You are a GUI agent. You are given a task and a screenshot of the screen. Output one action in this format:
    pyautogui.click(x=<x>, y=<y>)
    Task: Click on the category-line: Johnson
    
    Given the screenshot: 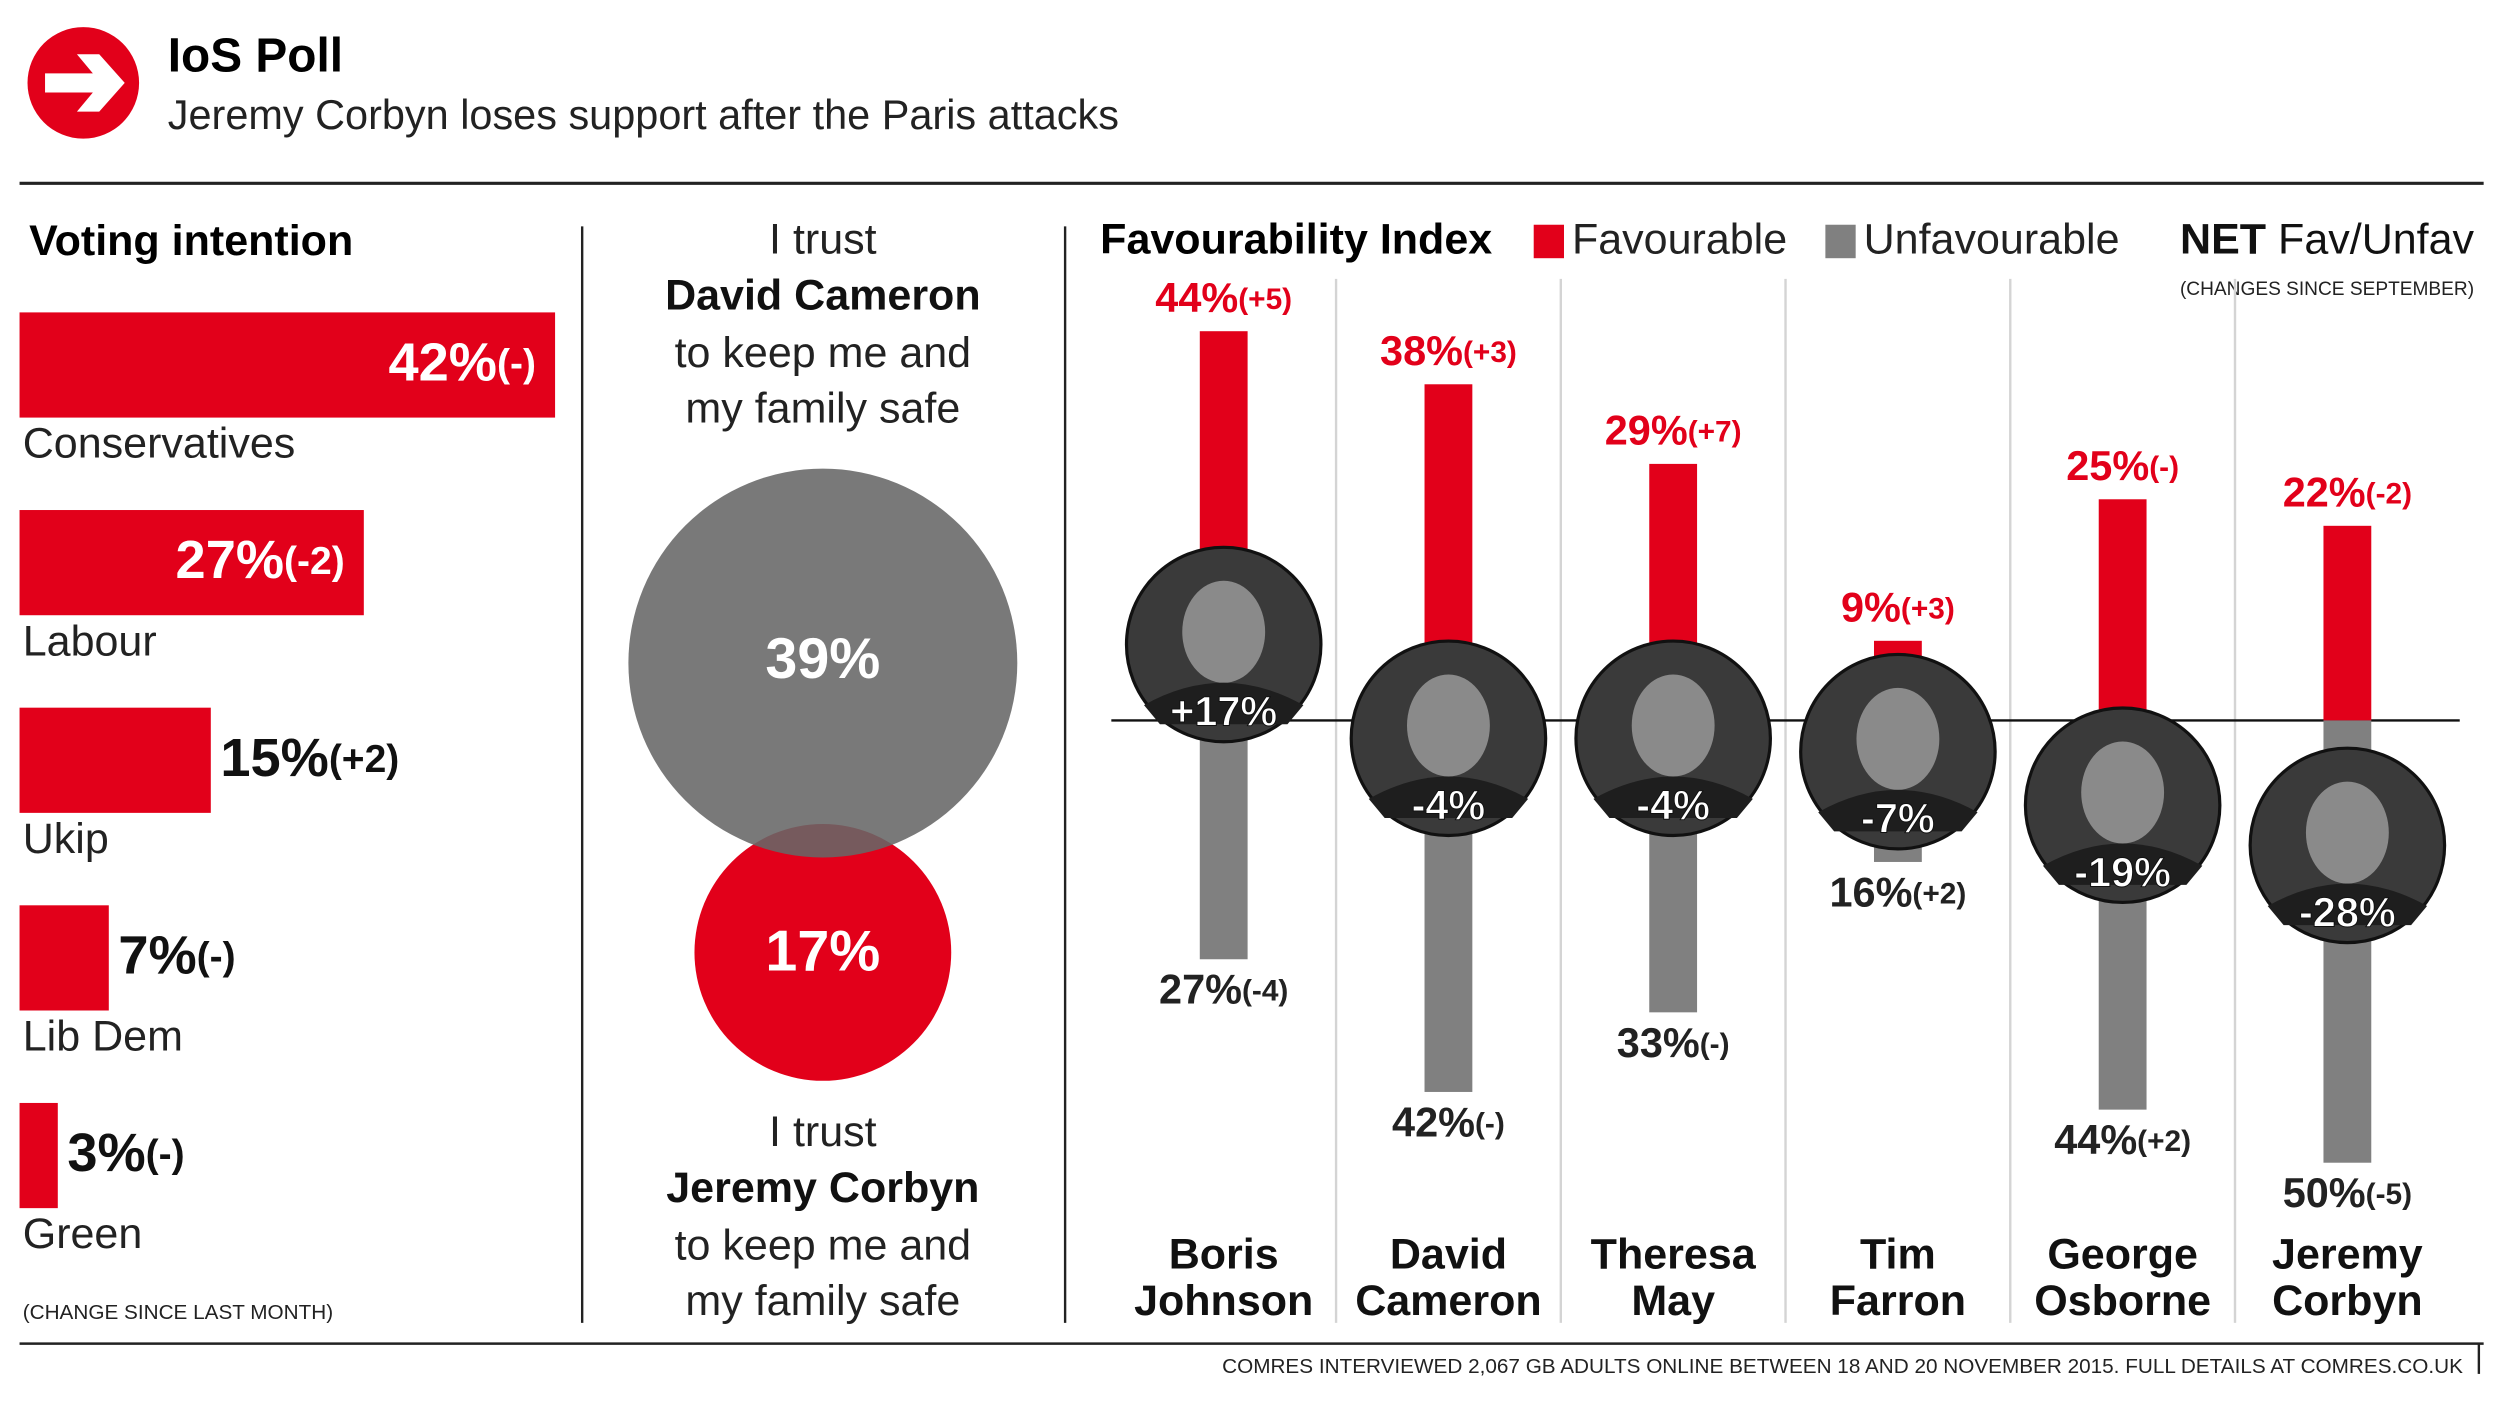 What is the action you would take?
    pyautogui.click(x=1223, y=1301)
    